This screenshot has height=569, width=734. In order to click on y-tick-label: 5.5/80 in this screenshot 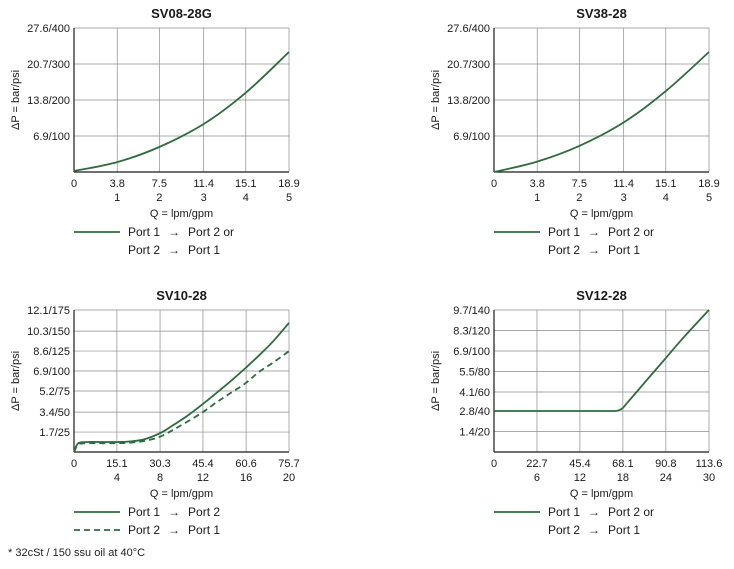, I will do `click(474, 372)`.